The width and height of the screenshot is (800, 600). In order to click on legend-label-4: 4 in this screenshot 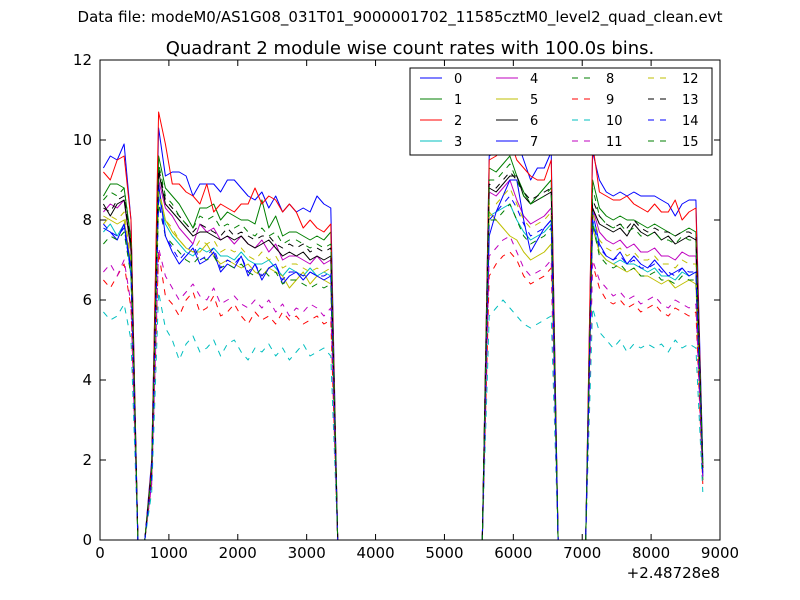, I will do `click(534, 79)`.